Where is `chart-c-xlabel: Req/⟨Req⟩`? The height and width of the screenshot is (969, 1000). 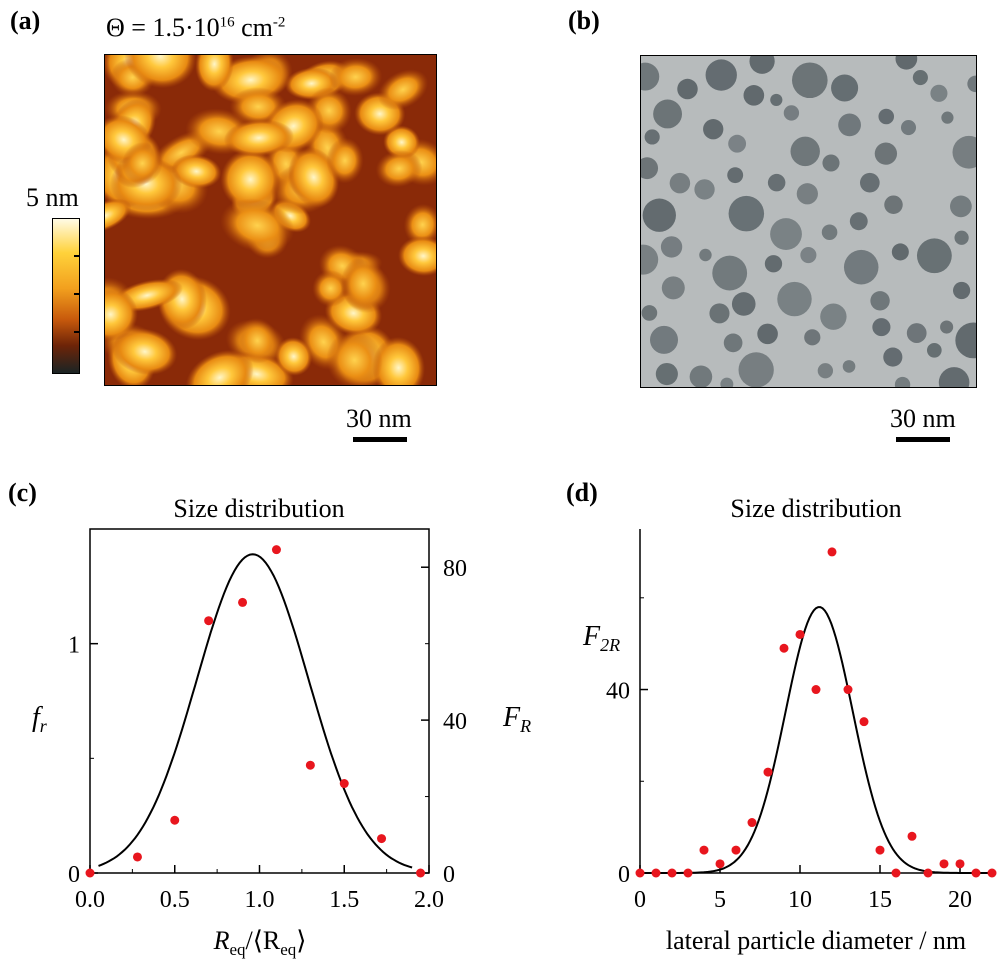 chart-c-xlabel: Req/⟨Req⟩ is located at coordinates (260, 942).